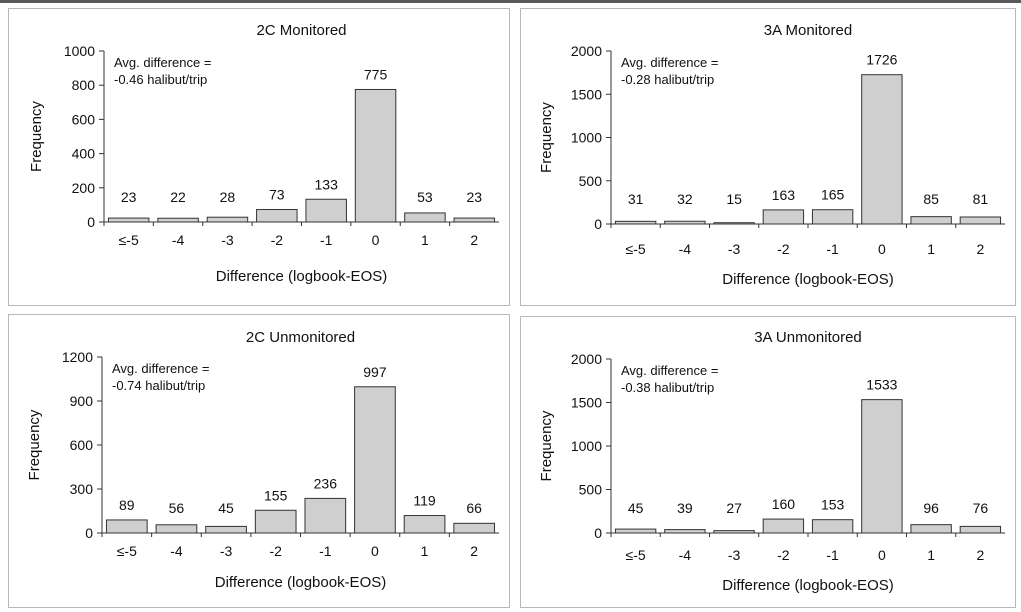 This screenshot has width=1021, height=612. What do you see at coordinates (178, 197) in the screenshot?
I see `data-label: 22` at bounding box center [178, 197].